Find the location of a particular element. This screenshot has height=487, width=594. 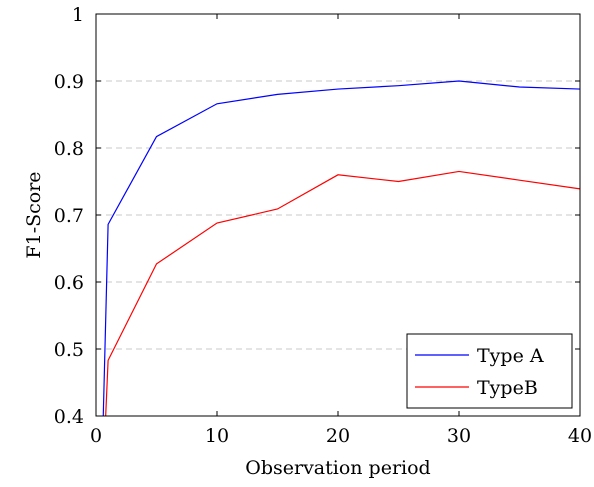

y-tick-label-6: 1 is located at coordinates (78, 15).